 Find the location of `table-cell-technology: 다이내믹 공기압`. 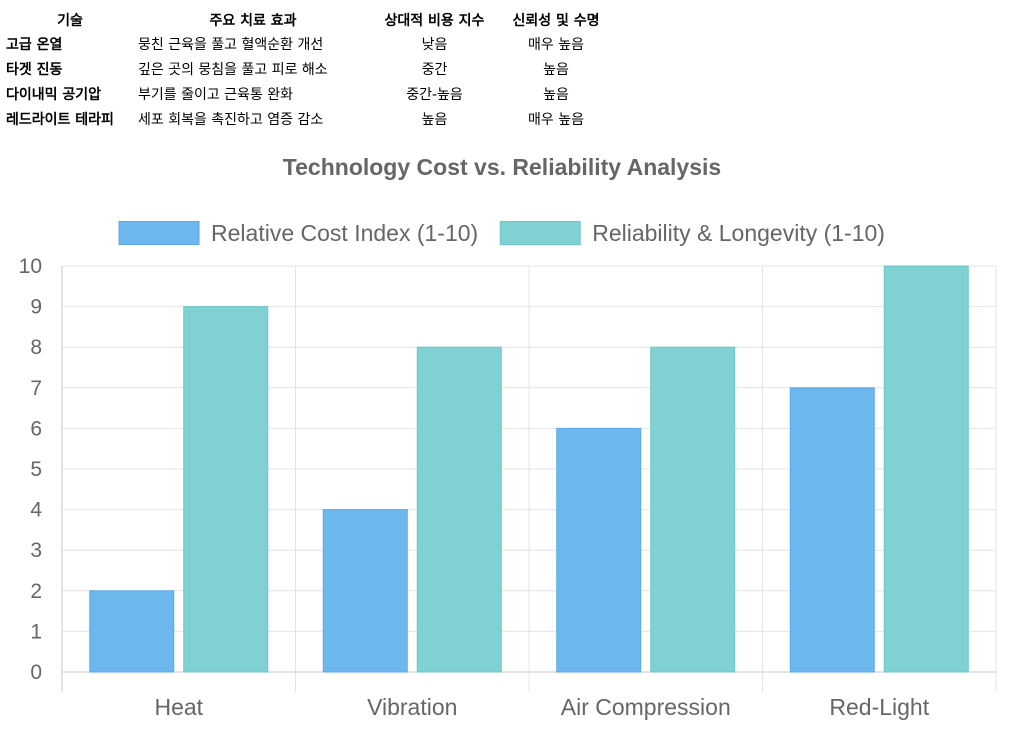

table-cell-technology: 다이내믹 공기압 is located at coordinates (54, 95).